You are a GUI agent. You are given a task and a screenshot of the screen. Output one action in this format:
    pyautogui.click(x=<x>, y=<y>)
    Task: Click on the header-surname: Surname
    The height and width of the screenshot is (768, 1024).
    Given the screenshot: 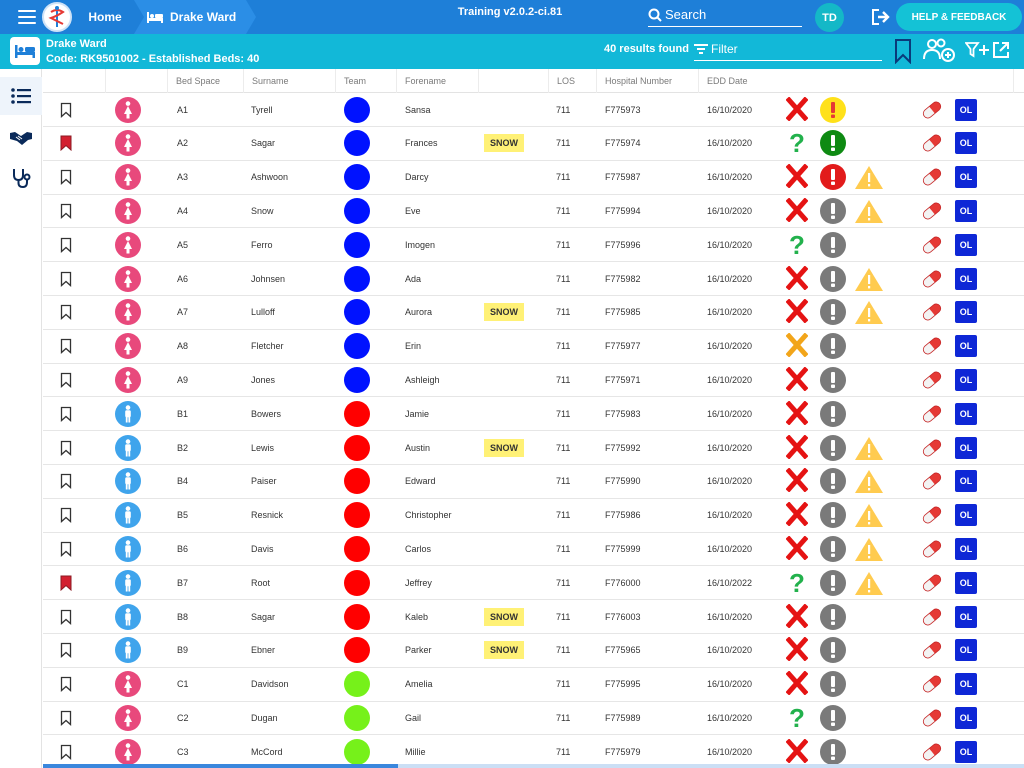 What is the action you would take?
    pyautogui.click(x=289, y=81)
    